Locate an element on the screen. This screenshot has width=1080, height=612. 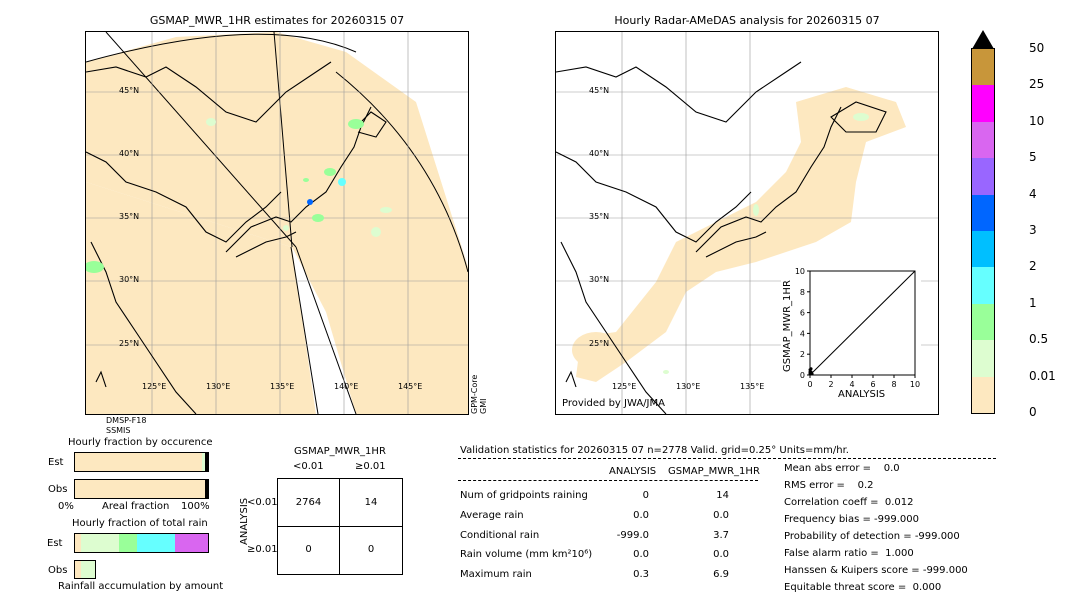
contingency-row1: <0.01 is located at coordinates (262, 502).